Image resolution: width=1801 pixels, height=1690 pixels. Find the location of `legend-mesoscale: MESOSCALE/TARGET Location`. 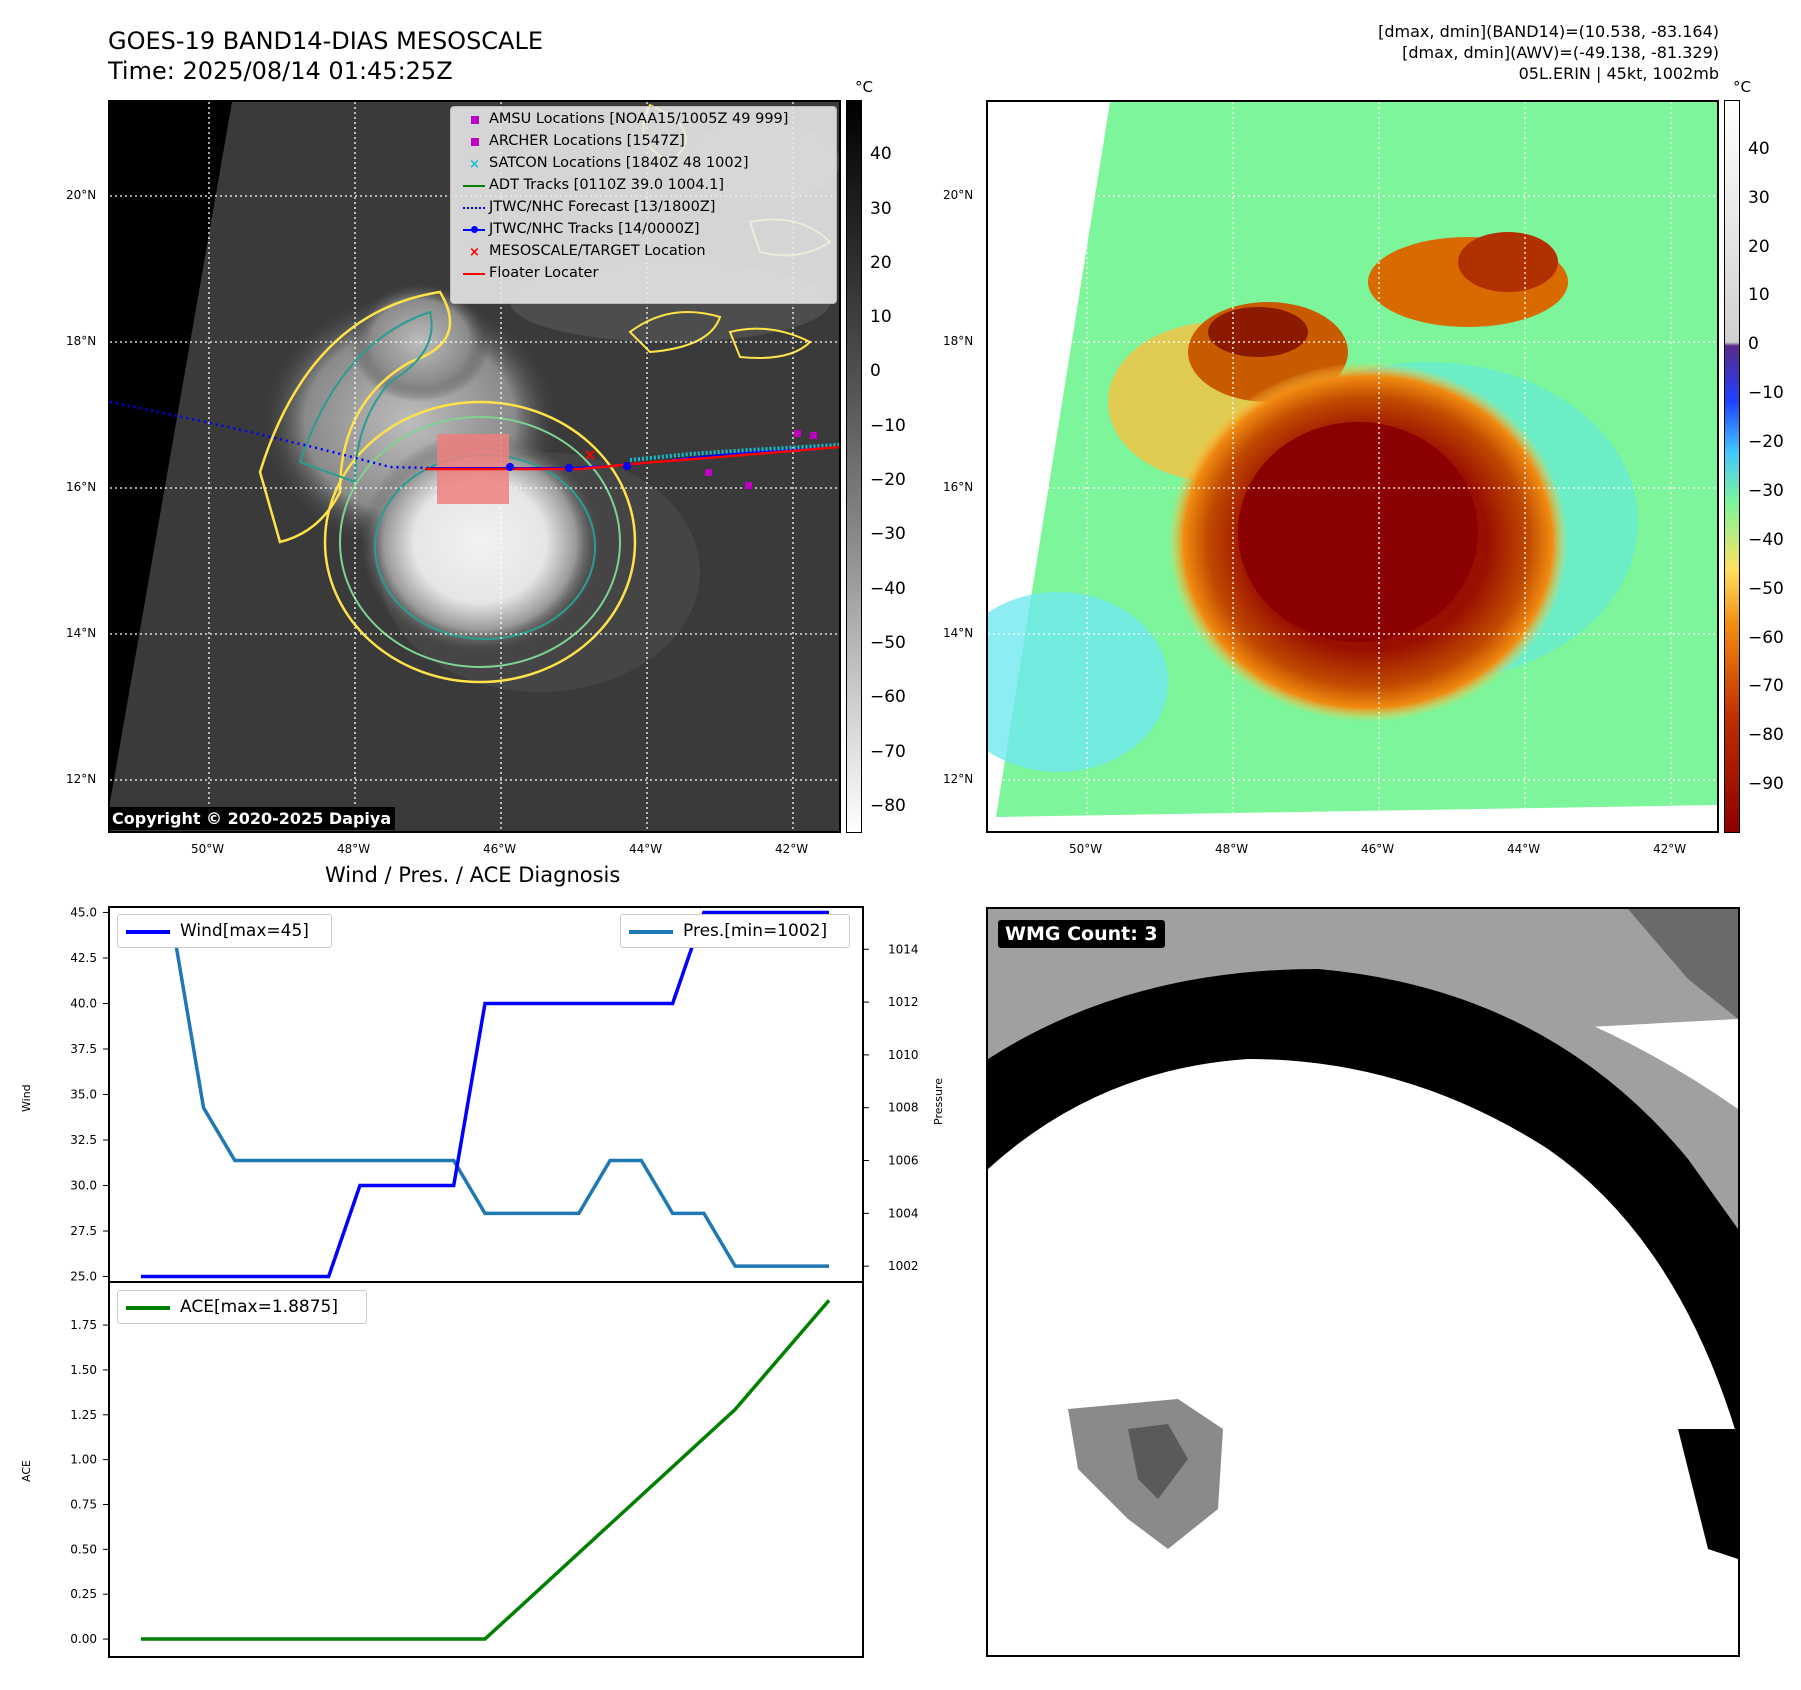

legend-mesoscale: MESOSCALE/TARGET Location is located at coordinates (597, 251).